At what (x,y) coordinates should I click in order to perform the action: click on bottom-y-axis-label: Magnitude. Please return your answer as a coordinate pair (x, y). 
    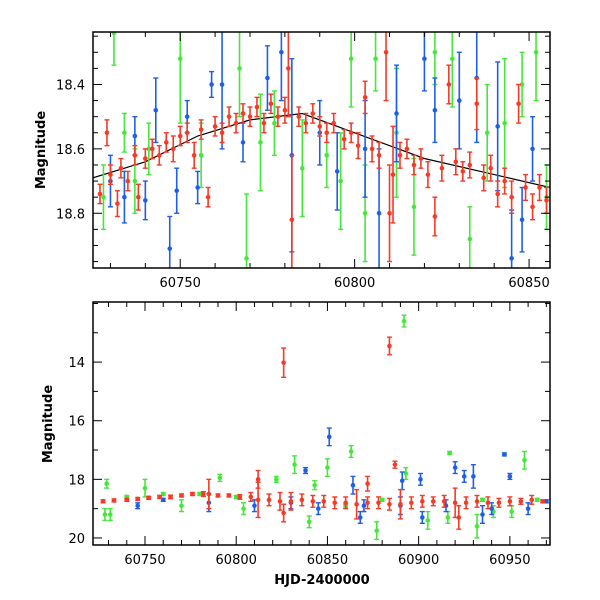
    Looking at the image, I should click on (48, 424).